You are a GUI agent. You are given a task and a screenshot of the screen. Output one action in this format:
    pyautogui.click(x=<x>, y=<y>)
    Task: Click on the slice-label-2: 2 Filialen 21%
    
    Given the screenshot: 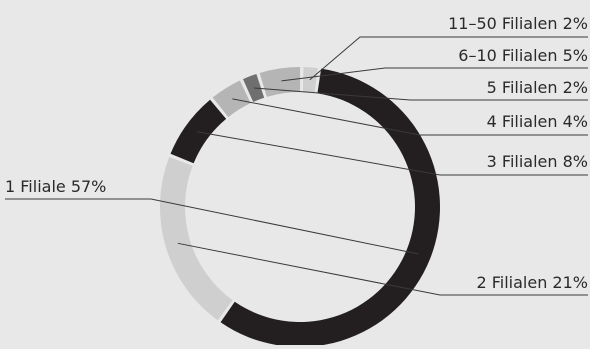 What is the action you would take?
    pyautogui.click(x=532, y=282)
    